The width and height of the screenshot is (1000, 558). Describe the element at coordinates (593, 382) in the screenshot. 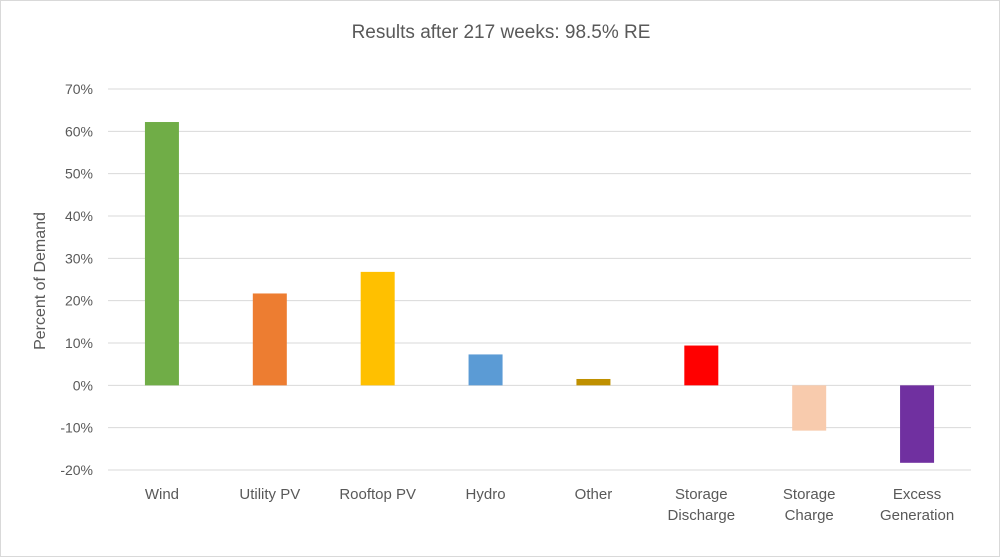

I see `bar-other` at that location.